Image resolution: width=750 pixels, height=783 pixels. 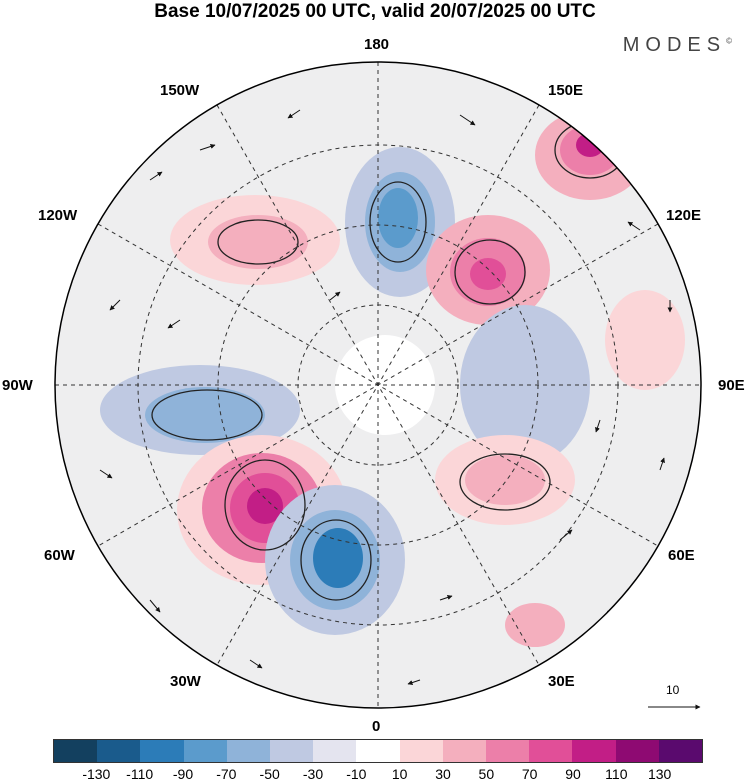 I want to click on lon-label-180: 180, so click(x=377, y=44).